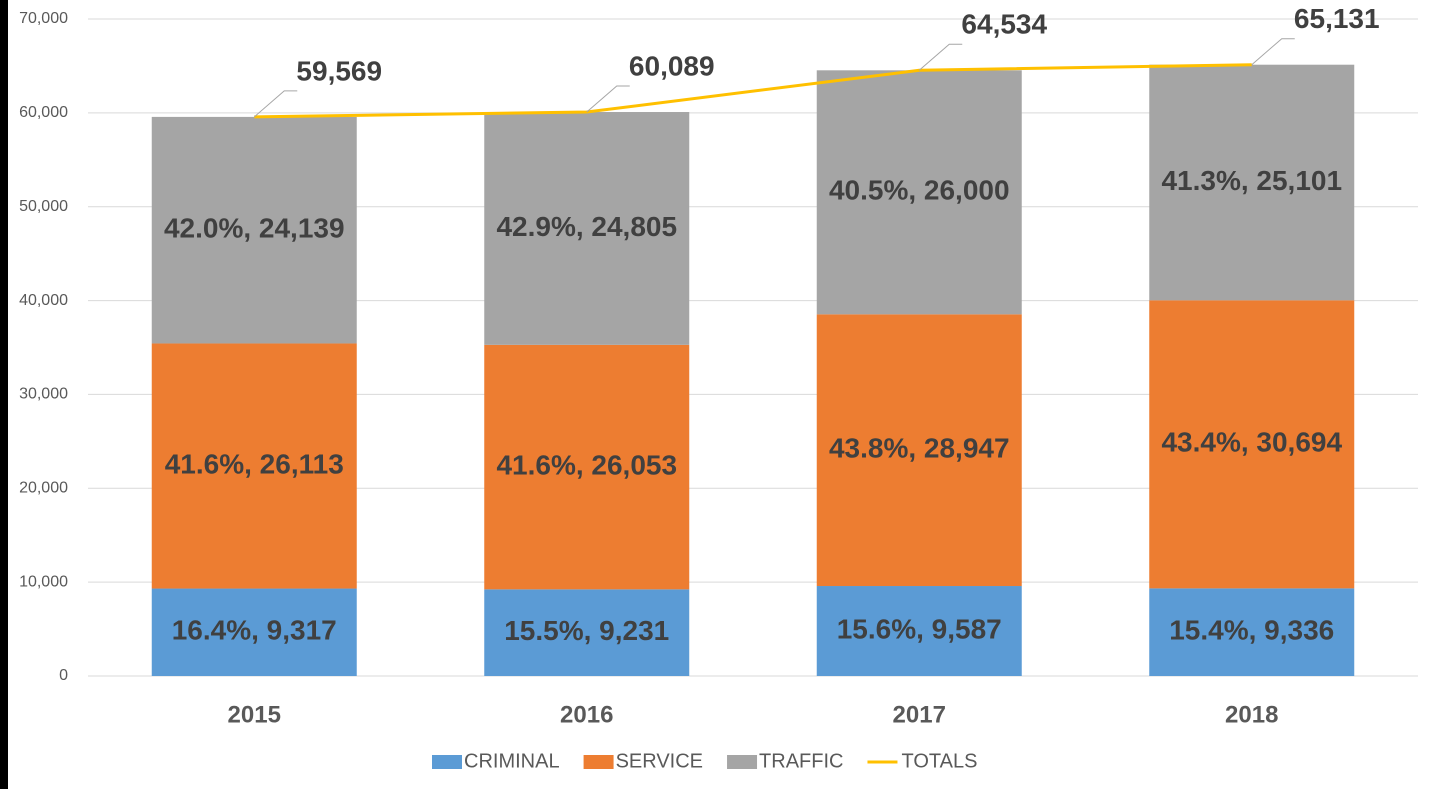 The width and height of the screenshot is (1430, 789). I want to click on data-label: 16.4%, 9,317, so click(254, 630).